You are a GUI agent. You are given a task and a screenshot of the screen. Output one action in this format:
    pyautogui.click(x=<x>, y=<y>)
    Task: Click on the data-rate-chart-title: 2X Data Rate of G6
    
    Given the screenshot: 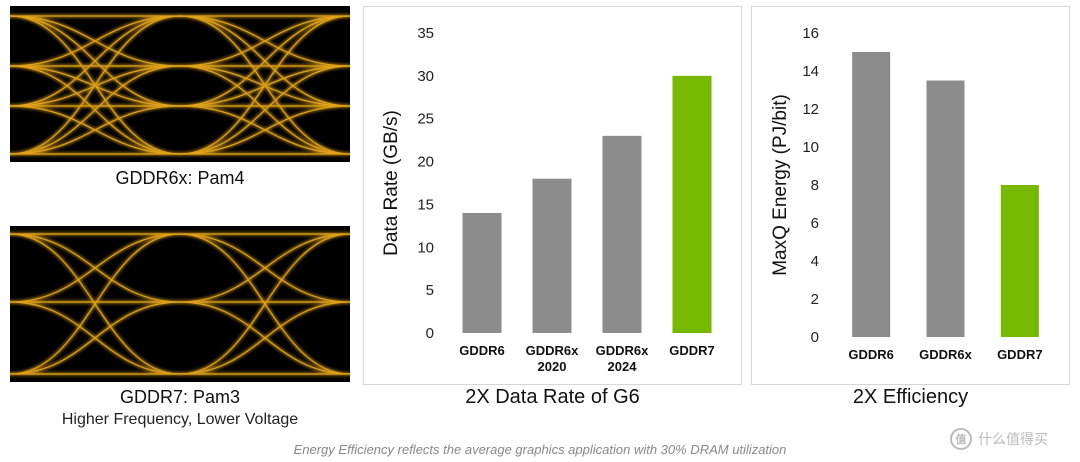 What is the action you would take?
    pyautogui.click(x=552, y=397)
    